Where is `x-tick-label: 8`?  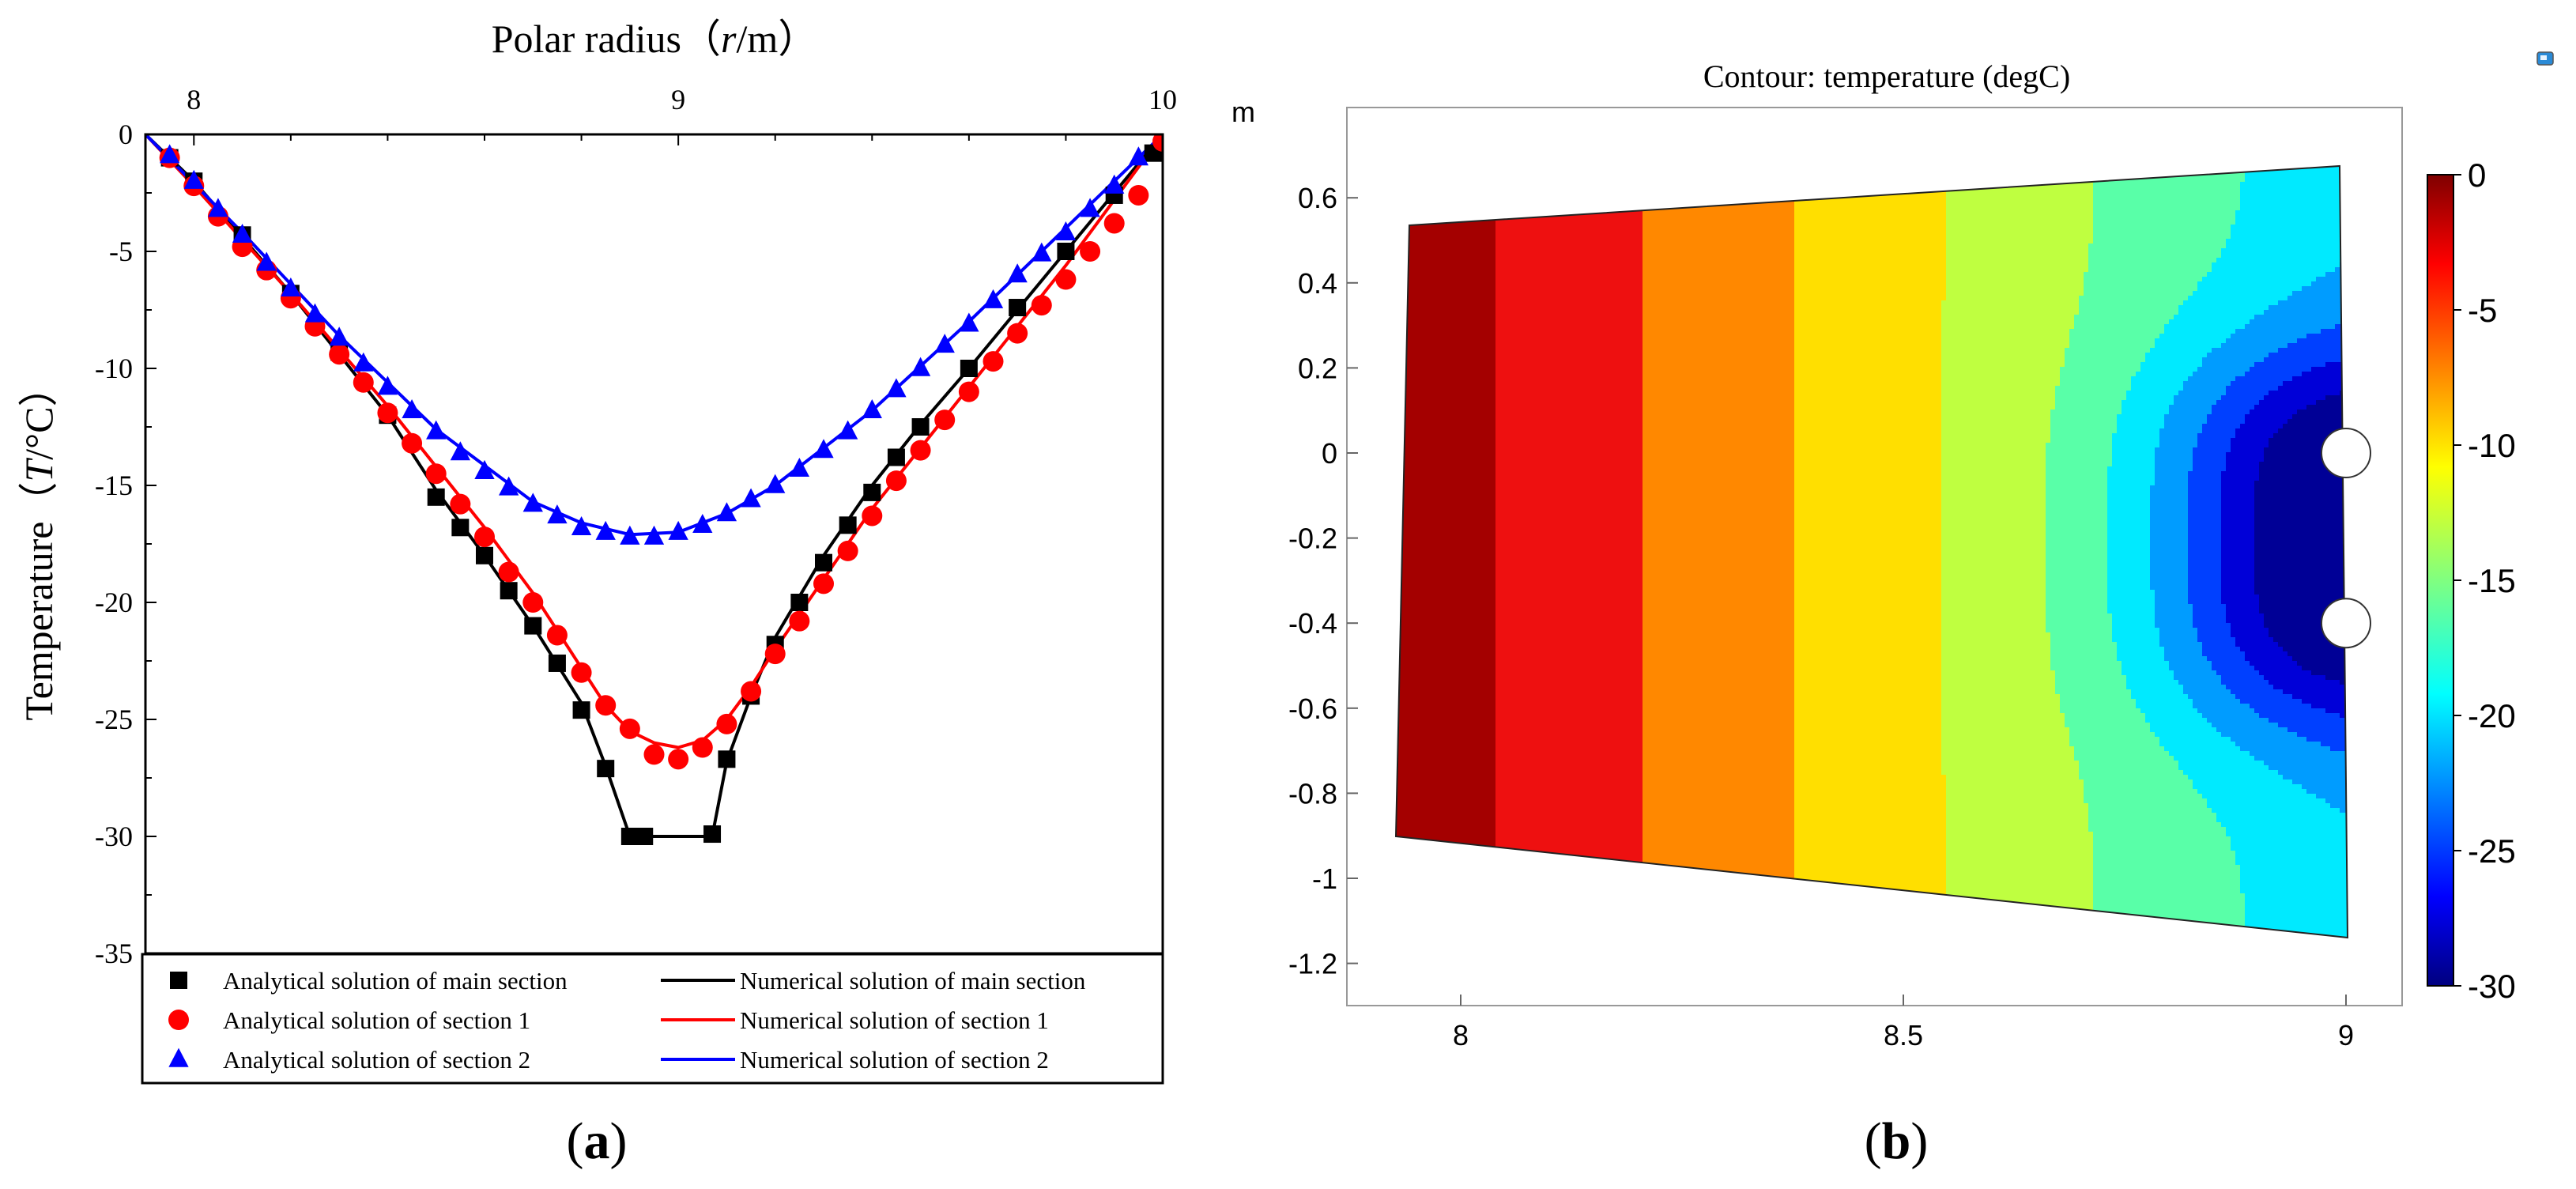 x-tick-label: 8 is located at coordinates (194, 99).